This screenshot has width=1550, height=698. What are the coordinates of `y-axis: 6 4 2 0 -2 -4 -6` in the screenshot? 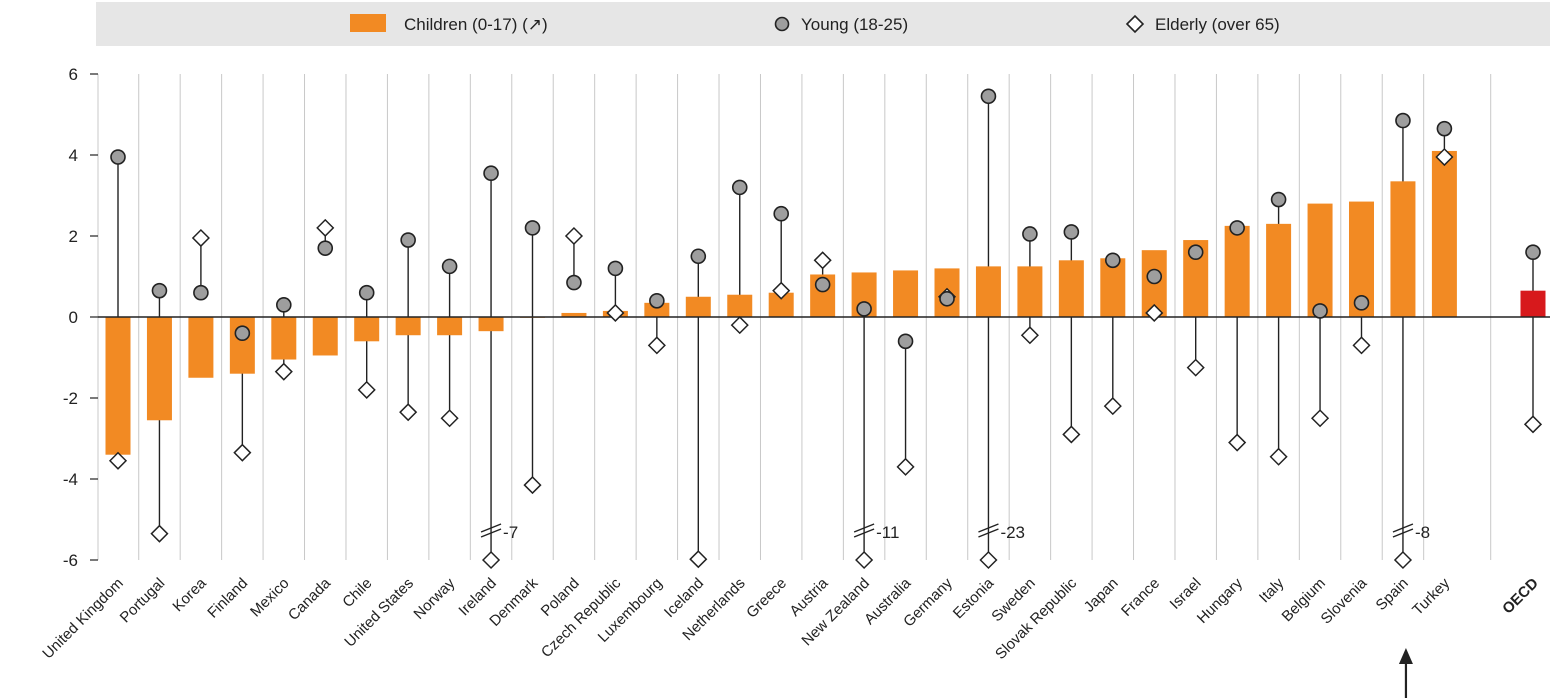 It's located at (80, 317).